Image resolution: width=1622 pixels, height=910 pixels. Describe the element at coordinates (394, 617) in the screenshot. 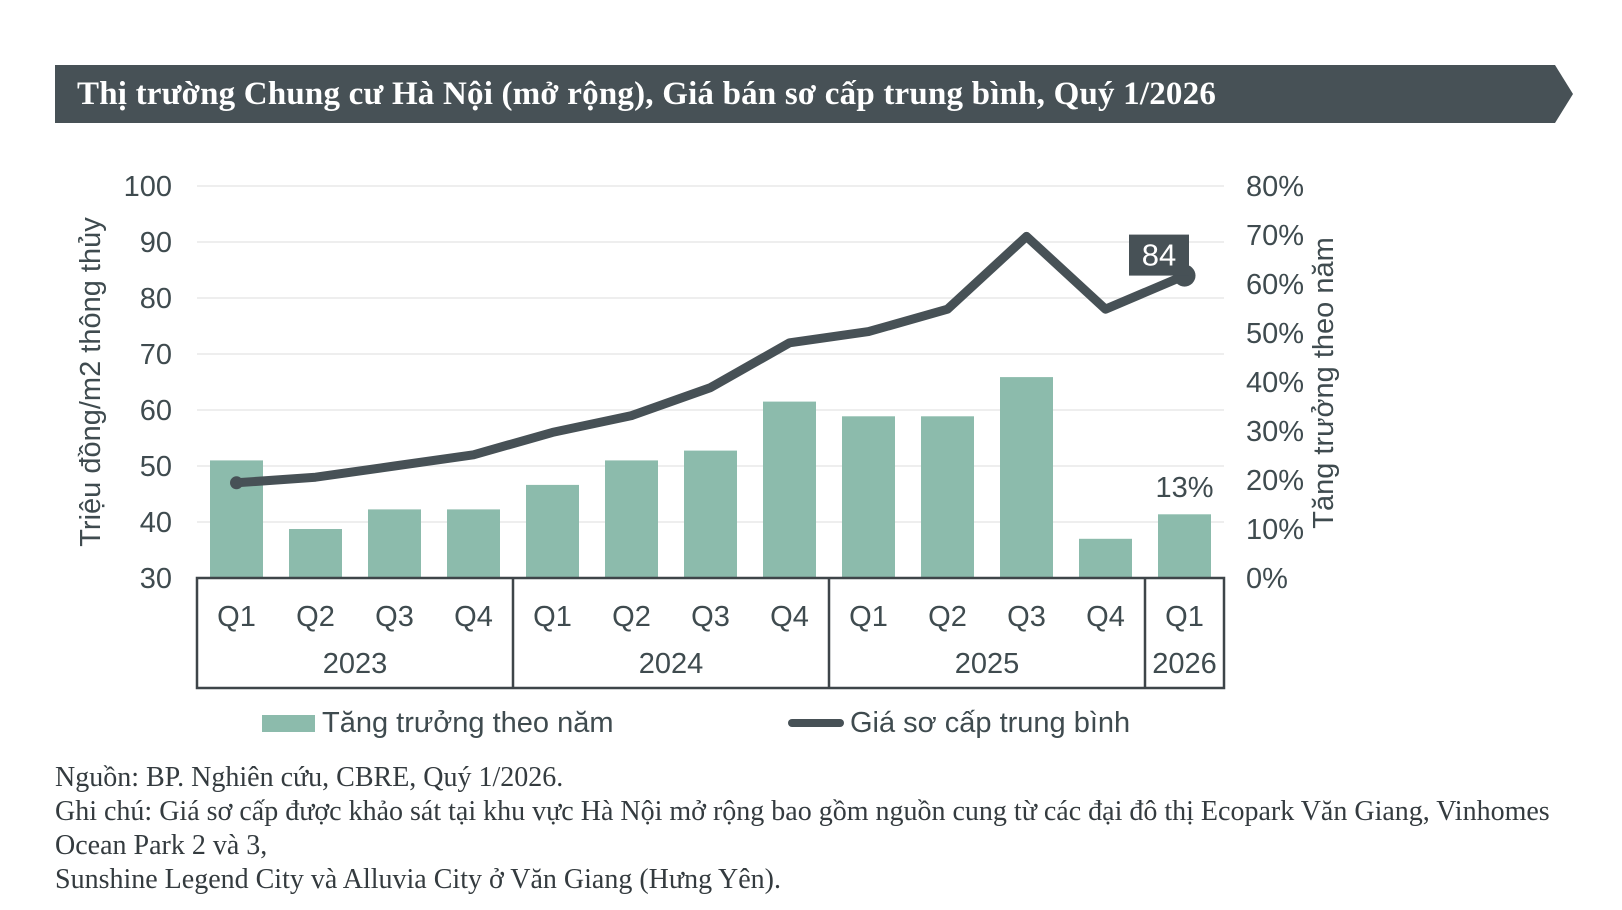

I see `quarter-label-2: Q3` at that location.